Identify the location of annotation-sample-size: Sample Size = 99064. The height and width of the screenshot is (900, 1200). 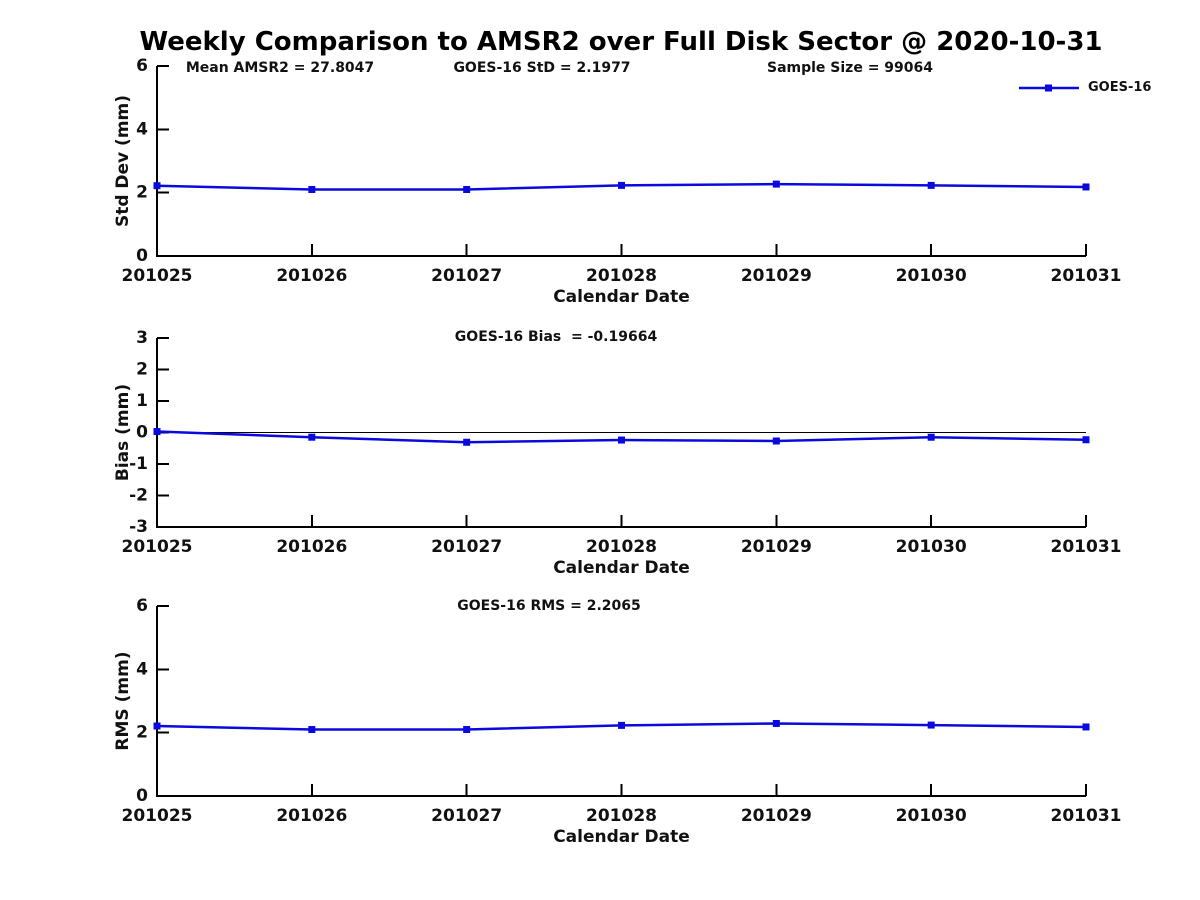
(850, 68).